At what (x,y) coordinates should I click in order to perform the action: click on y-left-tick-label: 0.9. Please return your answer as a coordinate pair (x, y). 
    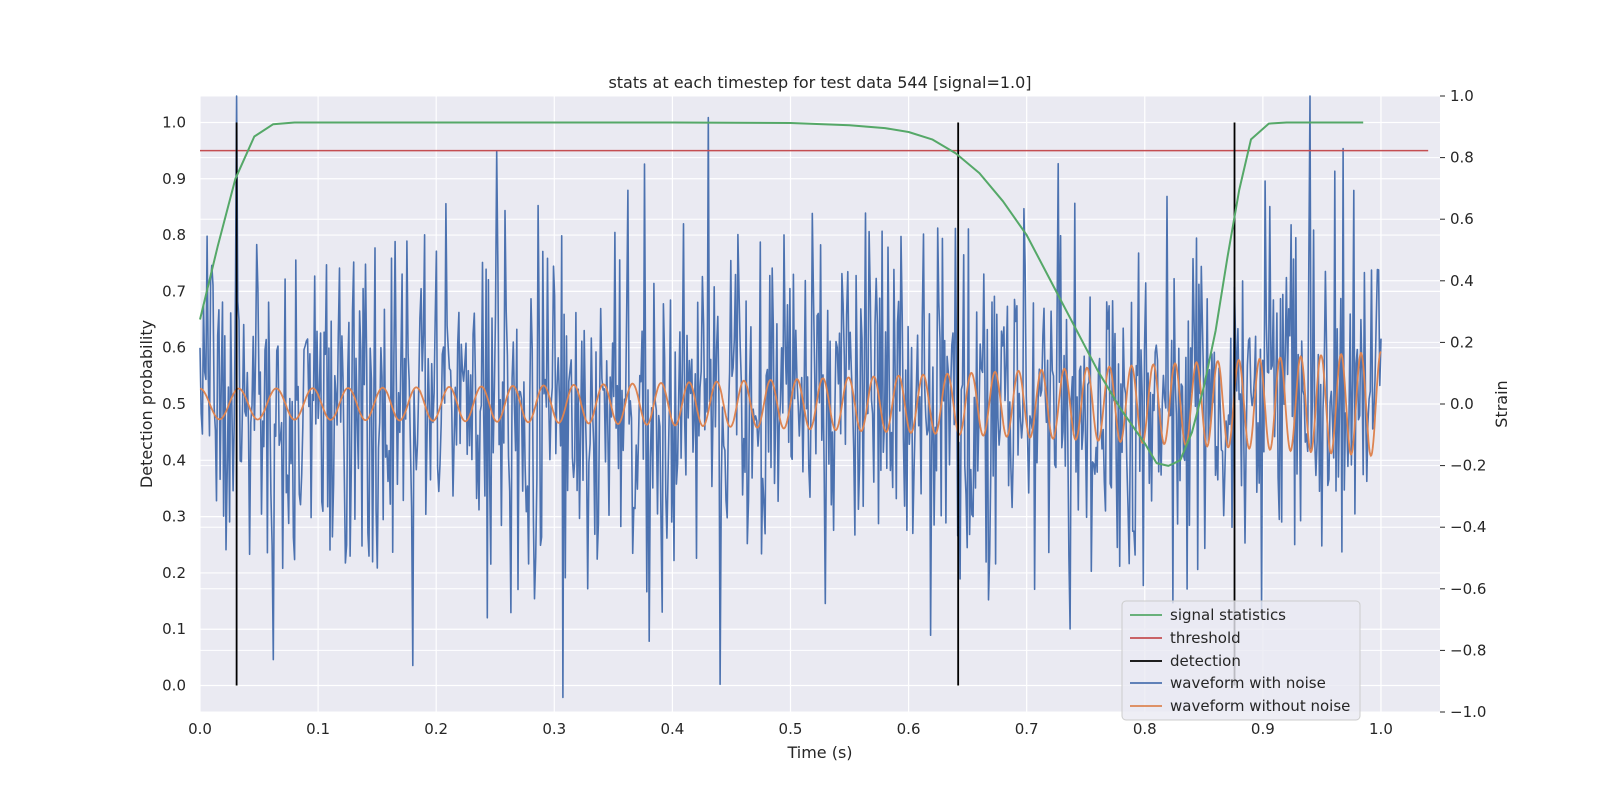
    Looking at the image, I should click on (174, 179).